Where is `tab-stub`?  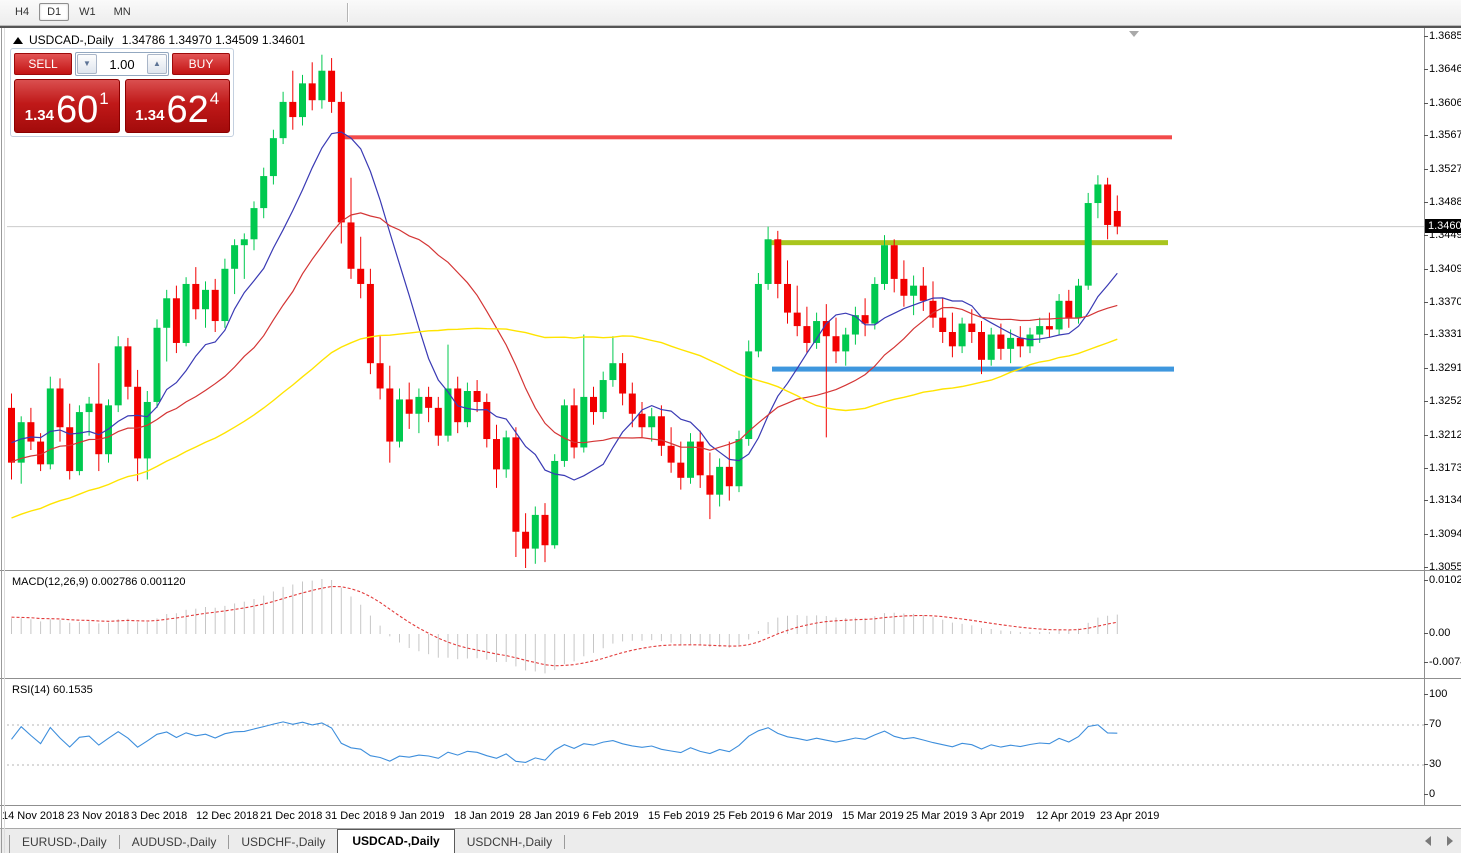 tab-stub is located at coordinates (5, 844).